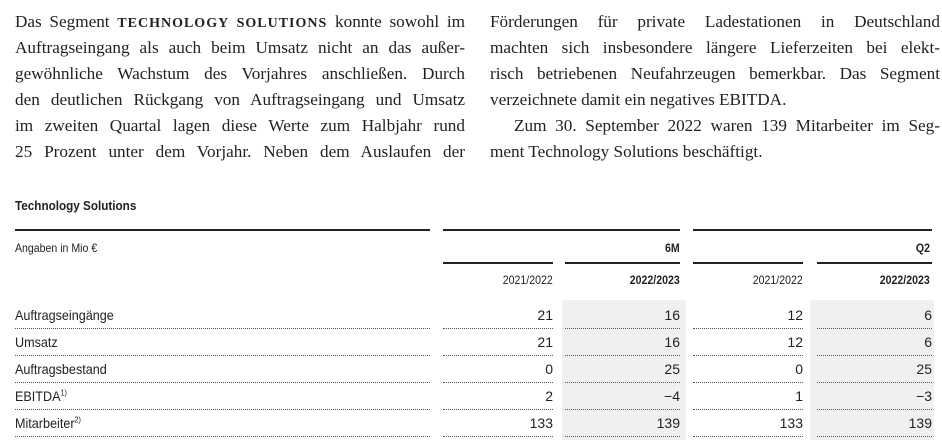 This screenshot has height=445, width=942. I want to click on row-label: Auftragsbestand, so click(61, 369).